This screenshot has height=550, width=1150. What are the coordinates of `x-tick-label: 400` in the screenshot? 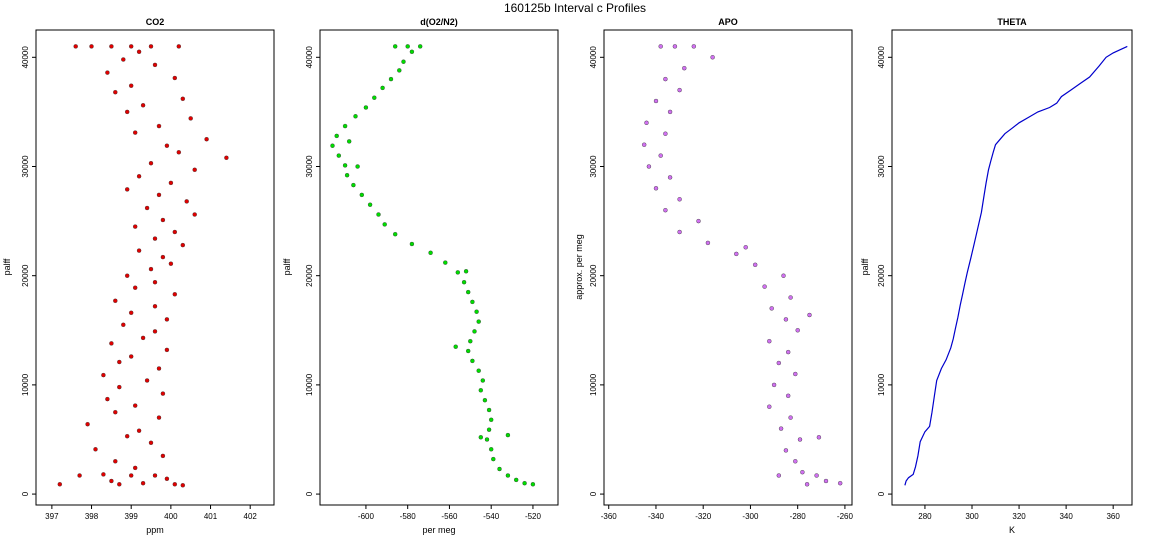 It's located at (171, 516).